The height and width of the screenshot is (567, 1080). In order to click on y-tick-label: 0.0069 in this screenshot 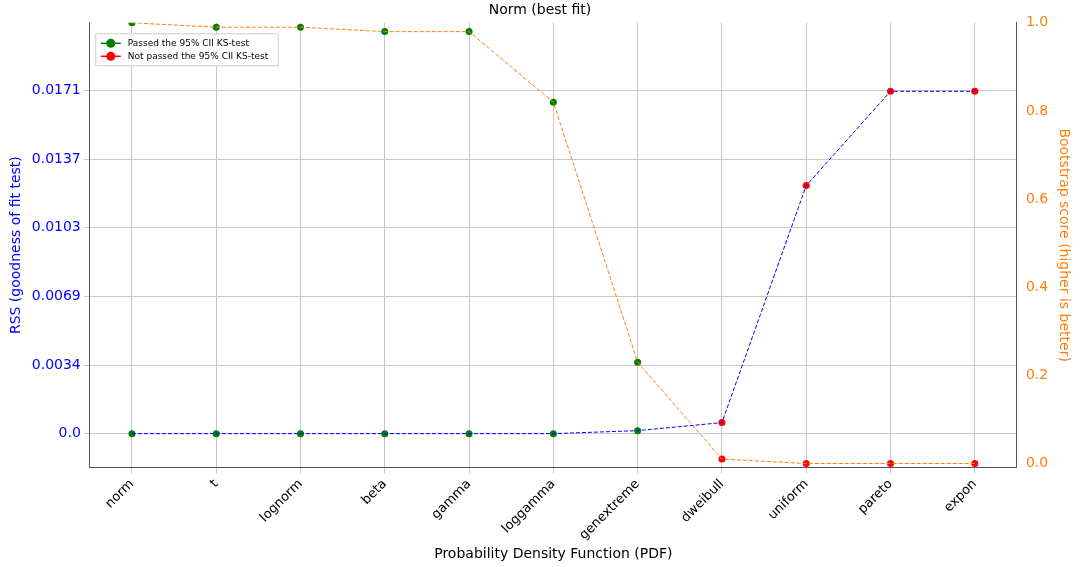, I will do `click(56, 295)`.